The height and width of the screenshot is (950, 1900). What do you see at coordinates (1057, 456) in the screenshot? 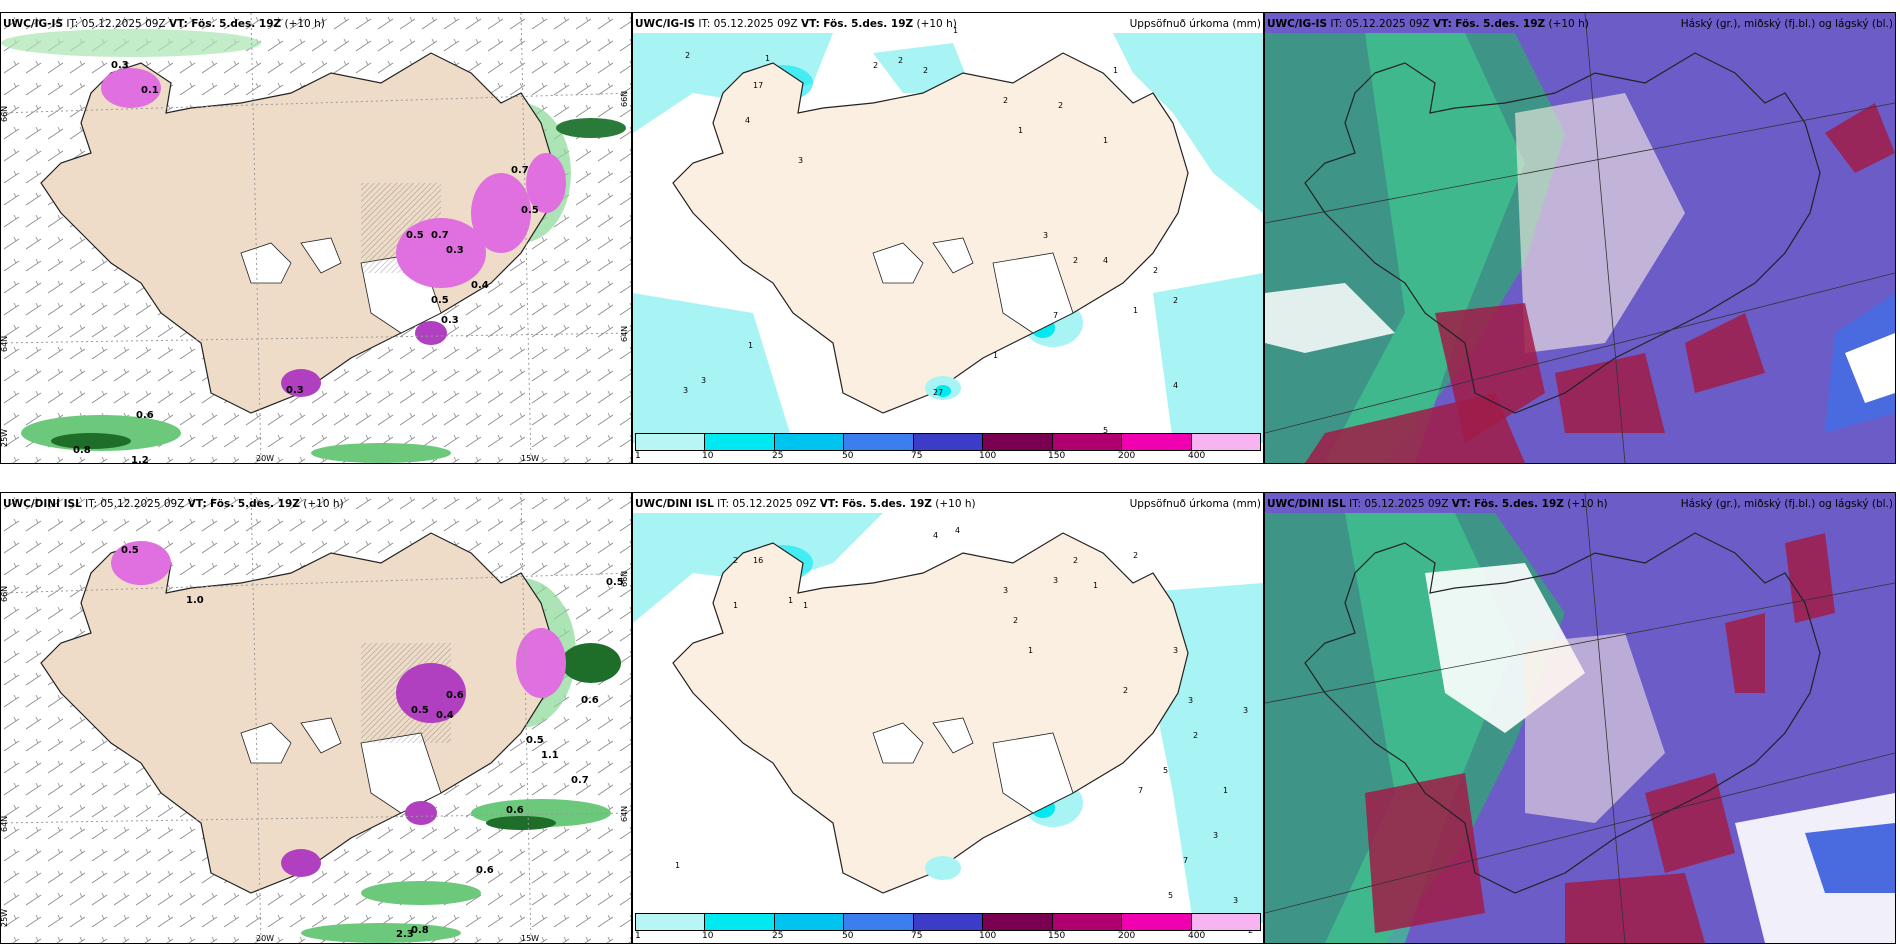
I see `colorbar-tick: 150` at bounding box center [1057, 456].